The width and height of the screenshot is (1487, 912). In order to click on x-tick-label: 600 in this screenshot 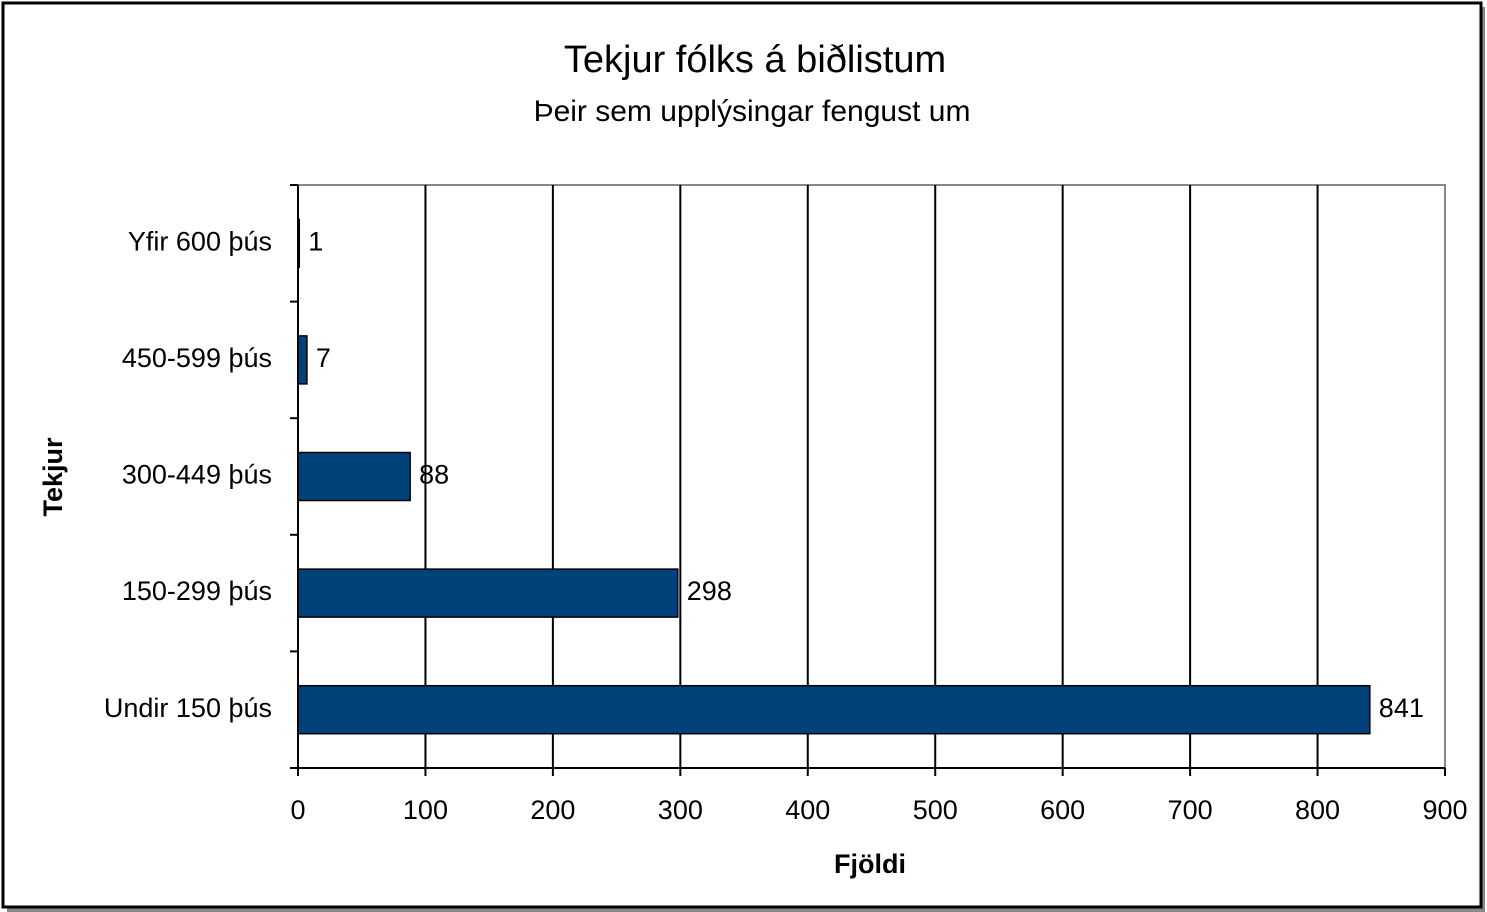, I will do `click(1062, 810)`.